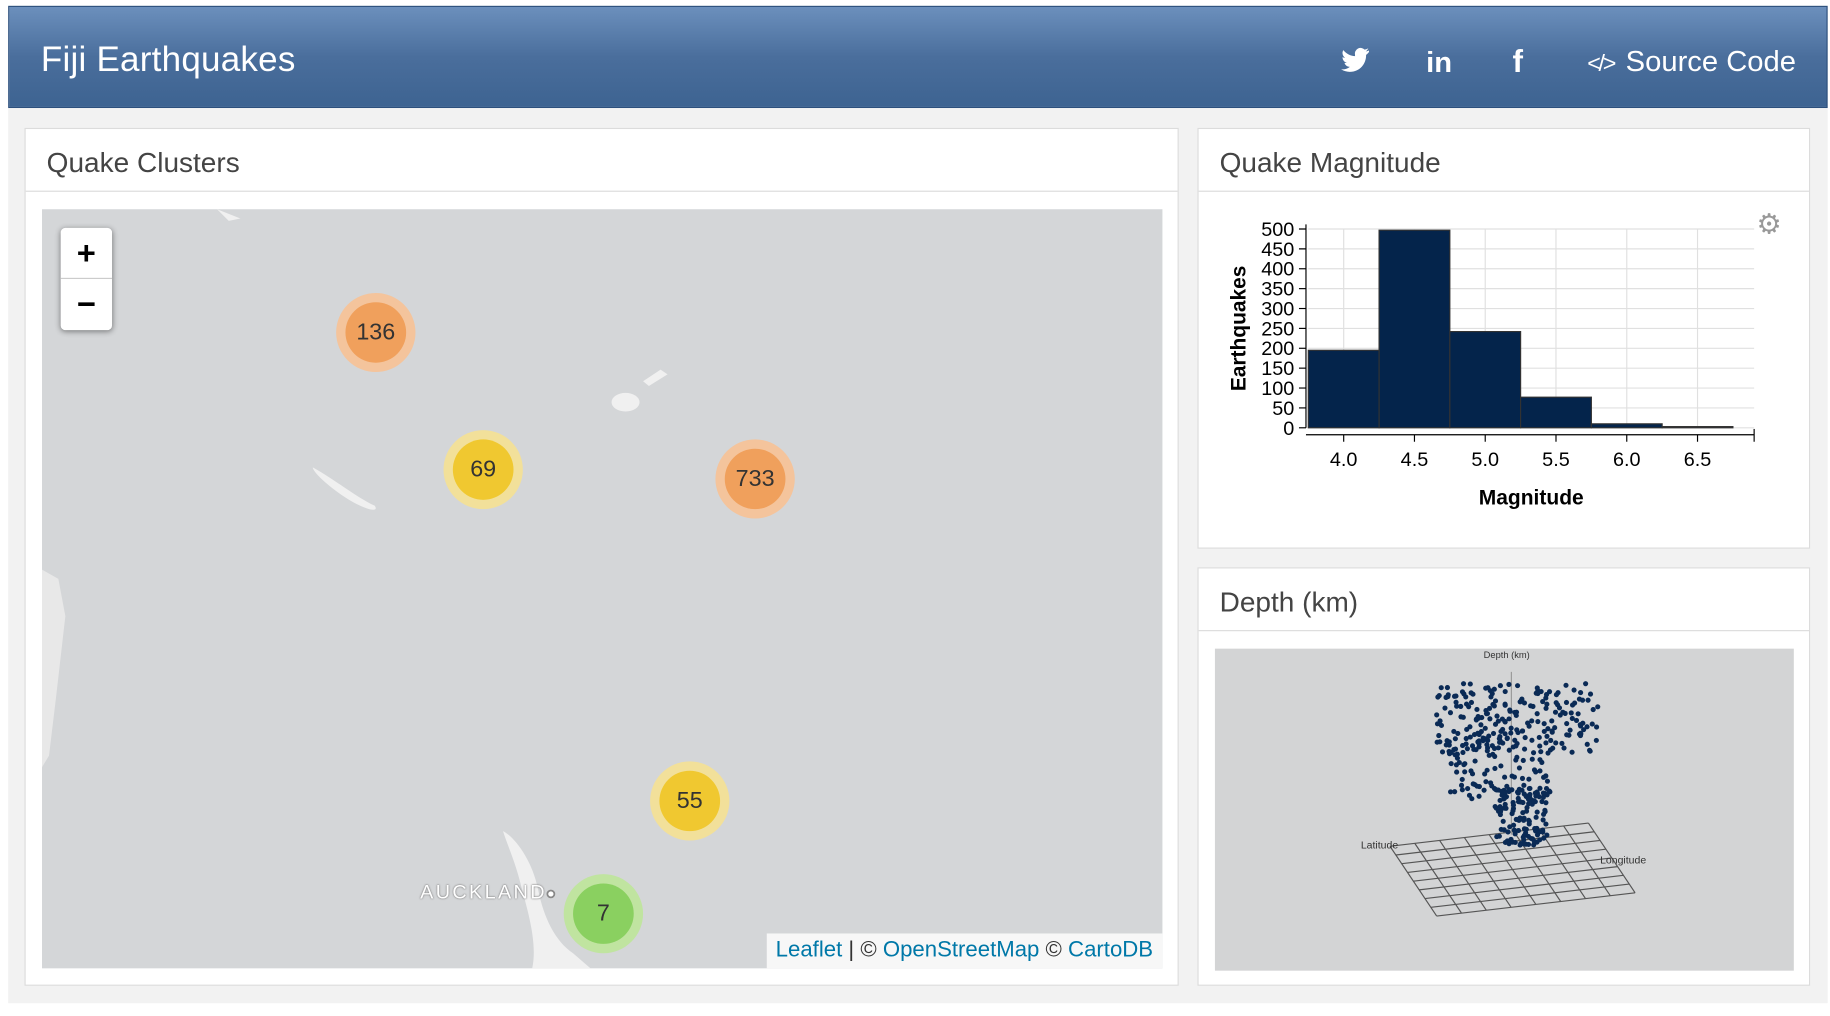  I want to click on depth-axis-label: Depth (km), so click(1507, 655).